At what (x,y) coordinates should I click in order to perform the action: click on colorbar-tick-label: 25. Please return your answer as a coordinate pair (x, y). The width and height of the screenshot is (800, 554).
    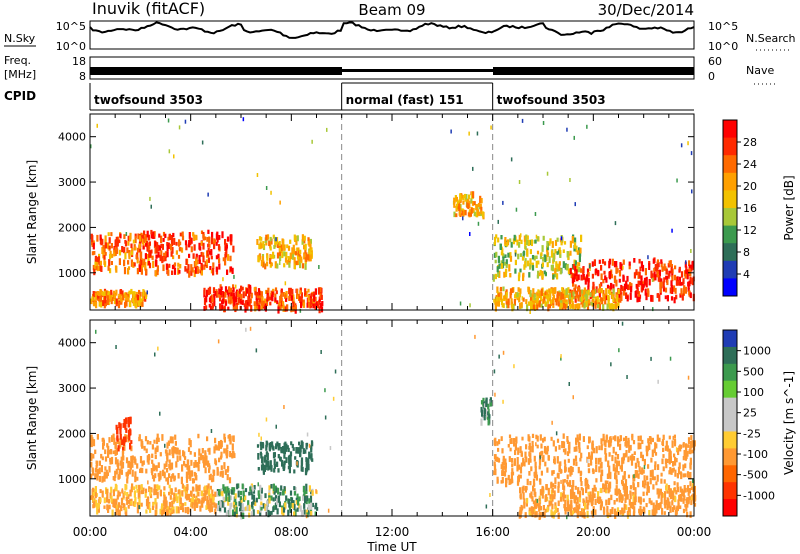
    Looking at the image, I should click on (750, 413).